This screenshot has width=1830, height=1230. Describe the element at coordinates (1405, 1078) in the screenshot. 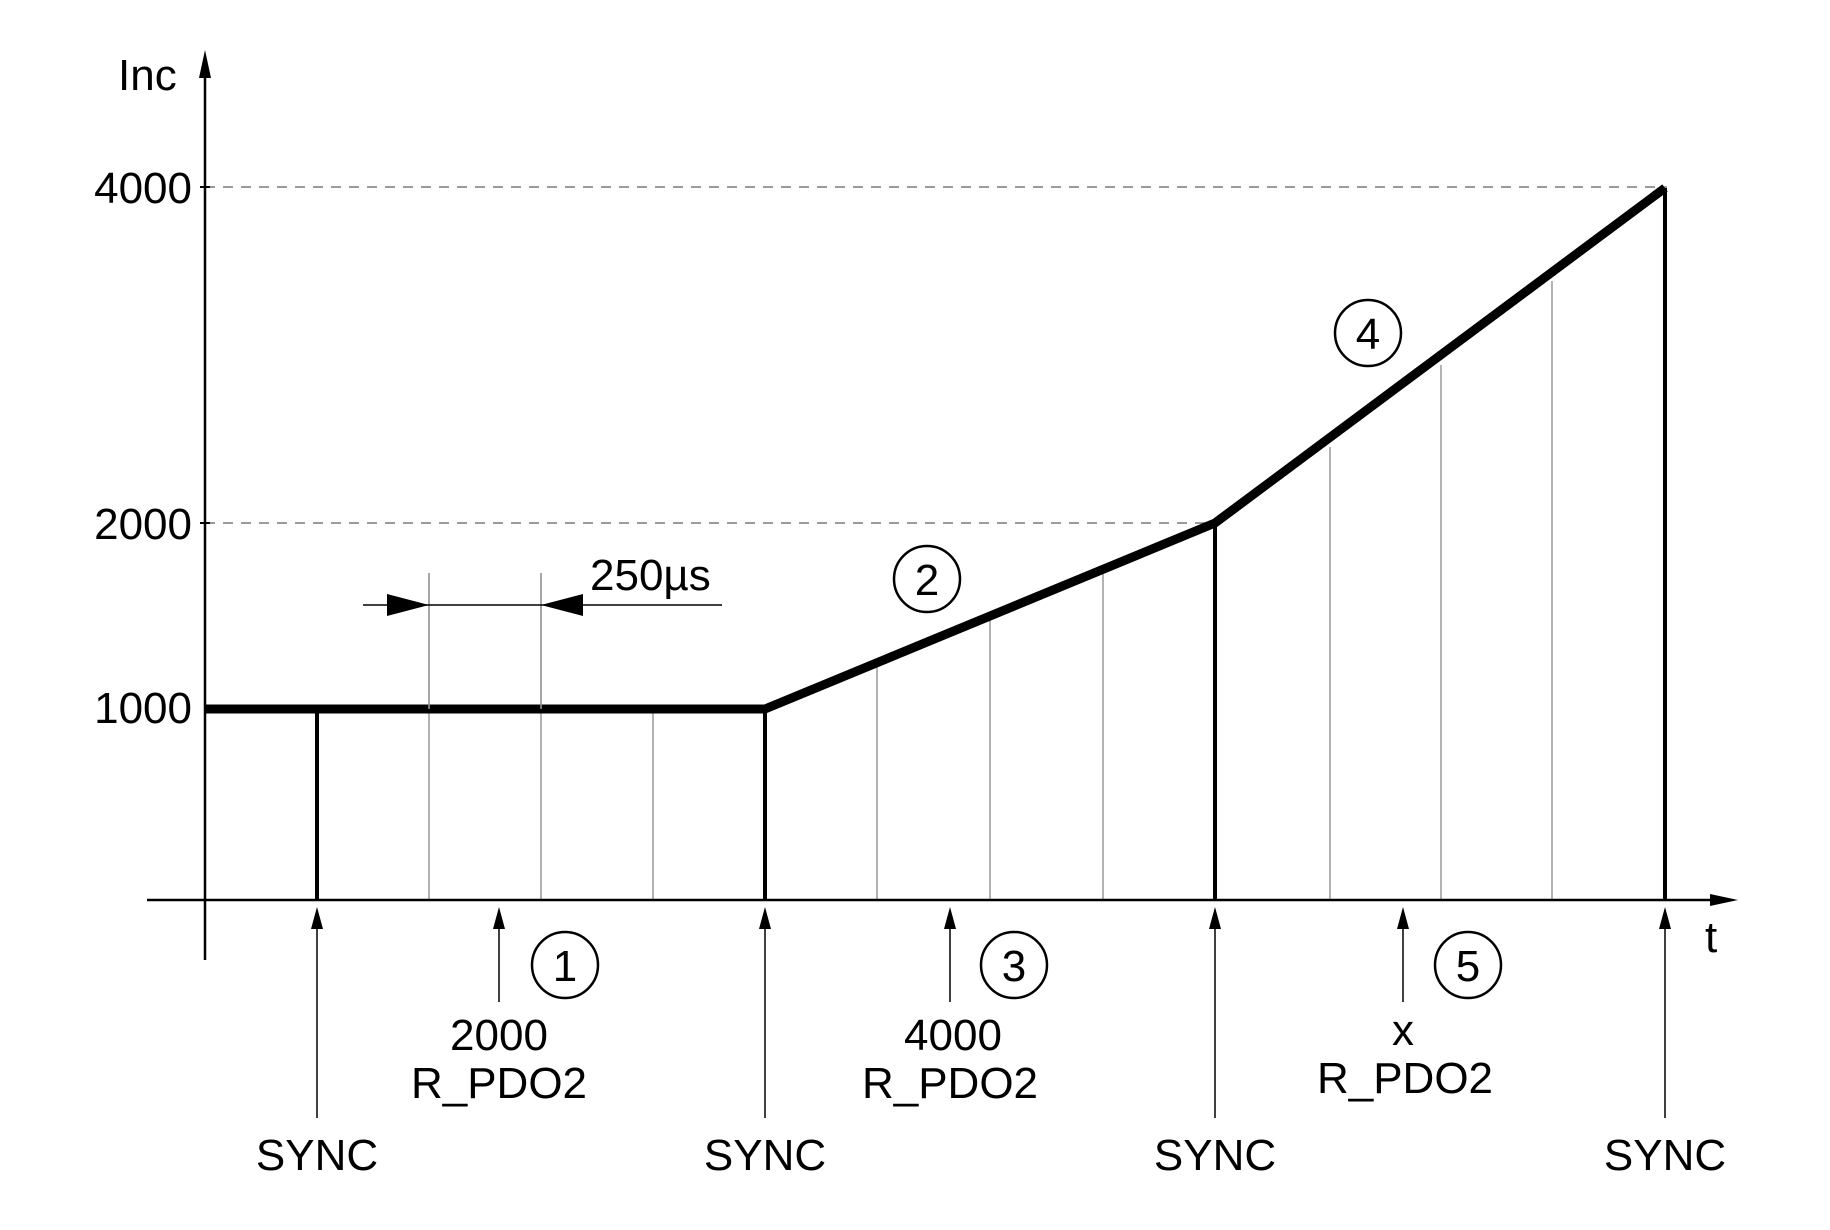

I see `pdo-label-third: R_PDO2` at that location.